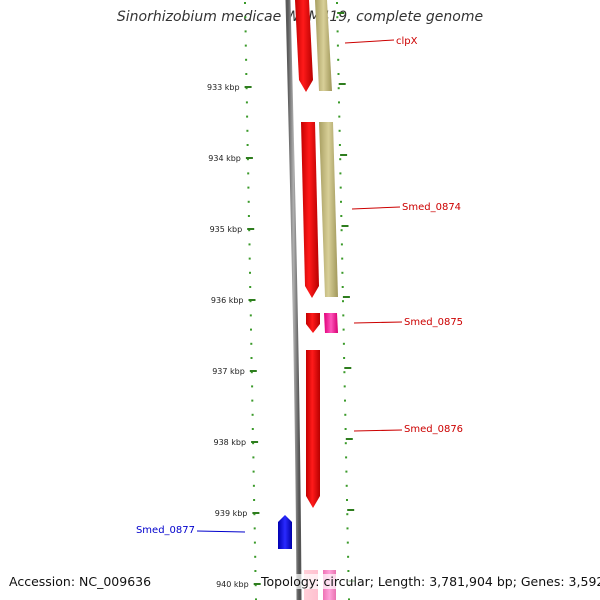  I want to click on scale-tick-label: 936 kbp, so click(227, 300).